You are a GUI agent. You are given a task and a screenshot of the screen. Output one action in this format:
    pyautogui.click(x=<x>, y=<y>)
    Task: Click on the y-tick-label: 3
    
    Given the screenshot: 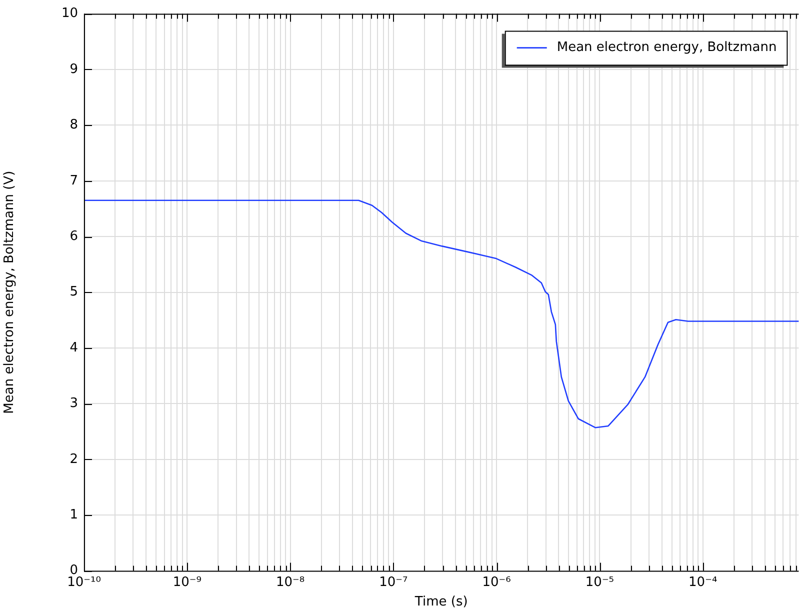 What is the action you would take?
    pyautogui.click(x=74, y=404)
    